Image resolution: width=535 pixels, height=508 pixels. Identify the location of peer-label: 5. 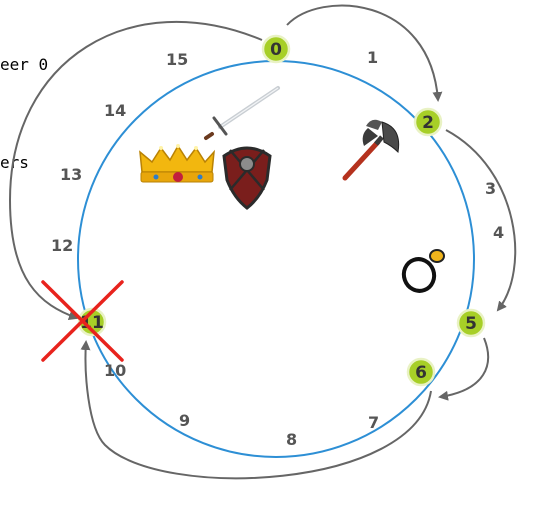
(471, 324).